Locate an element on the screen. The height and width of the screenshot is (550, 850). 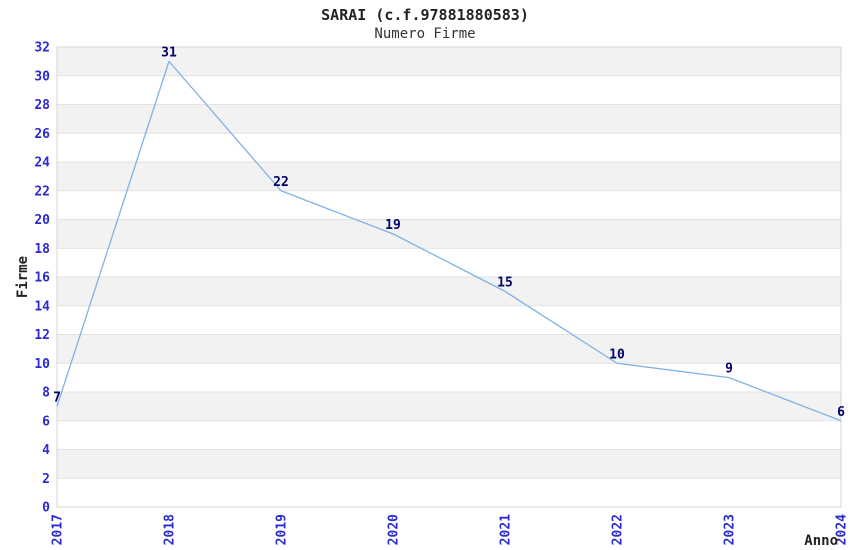
y-tick-label: 30 is located at coordinates (42, 76).